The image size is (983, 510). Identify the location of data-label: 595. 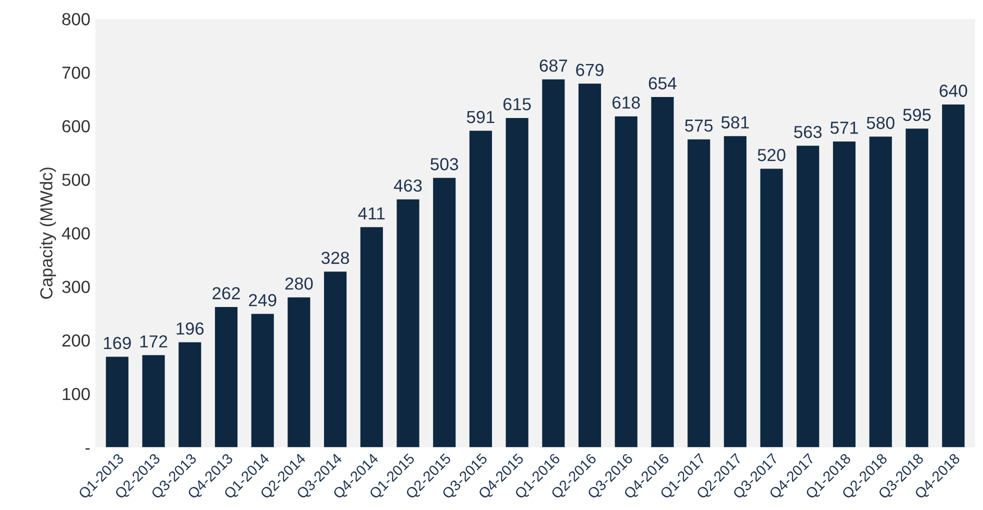
(917, 115).